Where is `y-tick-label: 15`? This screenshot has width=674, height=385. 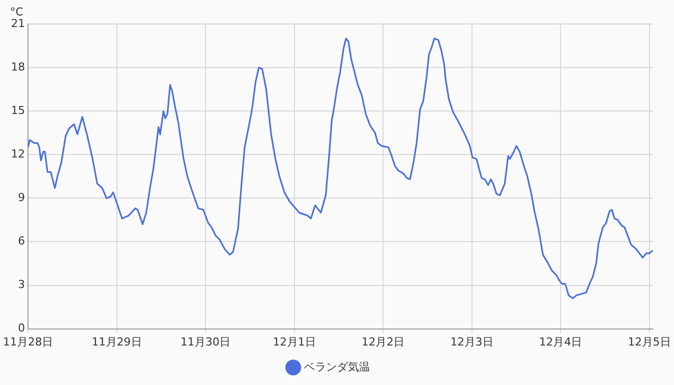 y-tick-label: 15 is located at coordinates (17, 110).